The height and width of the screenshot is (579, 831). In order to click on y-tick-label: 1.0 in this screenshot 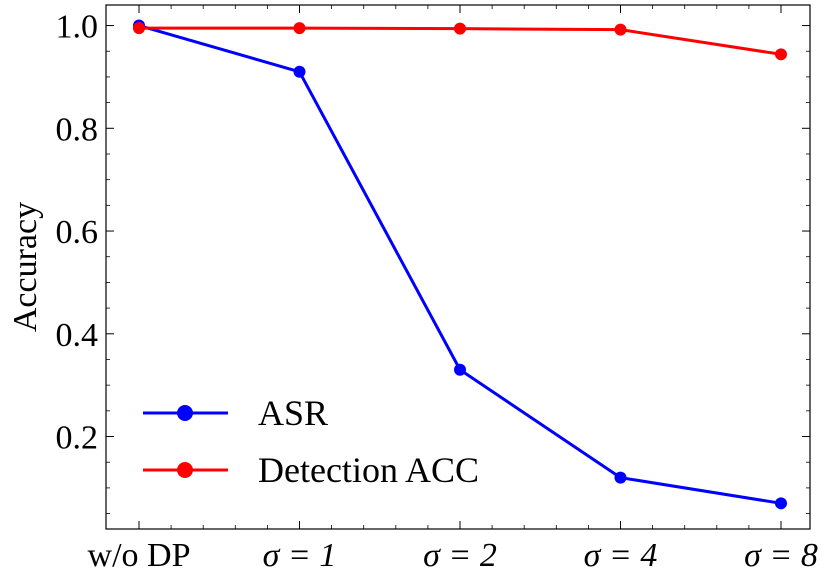, I will do `click(77, 27)`.